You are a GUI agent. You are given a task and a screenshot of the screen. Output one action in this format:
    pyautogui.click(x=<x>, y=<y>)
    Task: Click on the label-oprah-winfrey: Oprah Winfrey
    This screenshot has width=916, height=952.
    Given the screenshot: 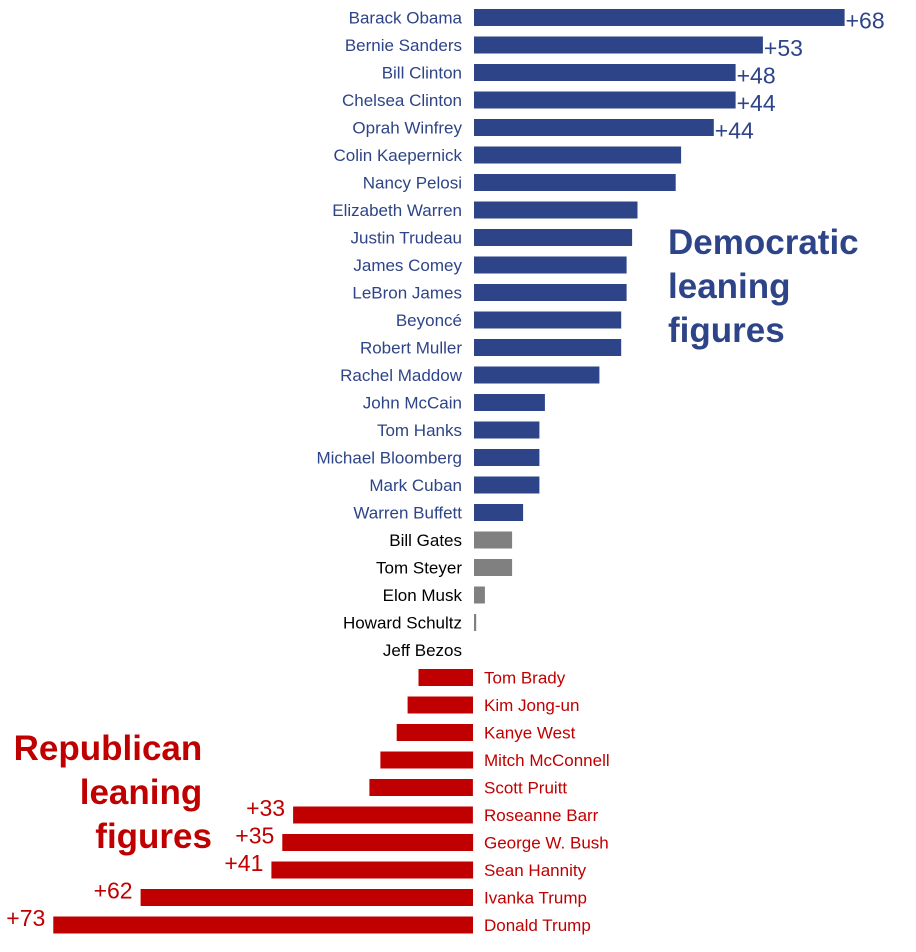 What is the action you would take?
    pyautogui.click(x=407, y=128)
    